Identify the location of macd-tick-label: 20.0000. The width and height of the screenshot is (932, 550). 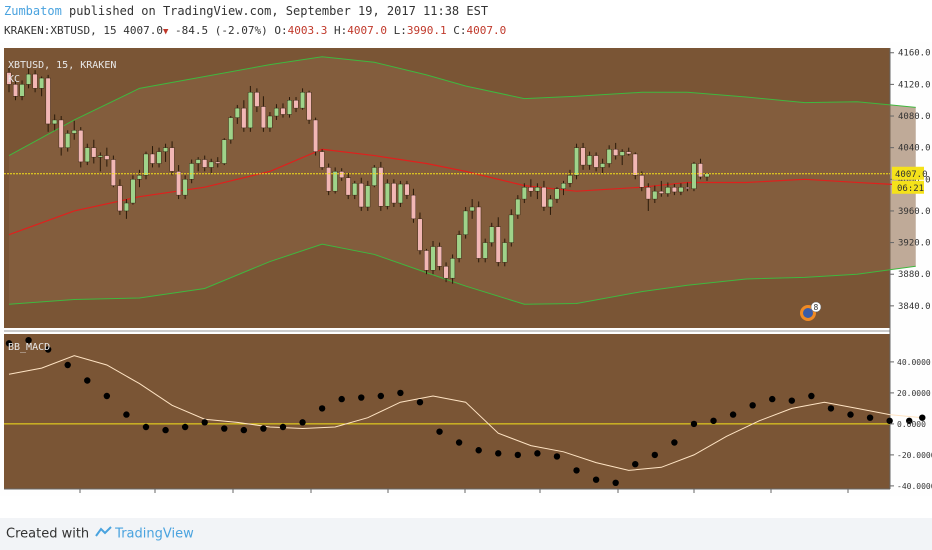
(914, 393).